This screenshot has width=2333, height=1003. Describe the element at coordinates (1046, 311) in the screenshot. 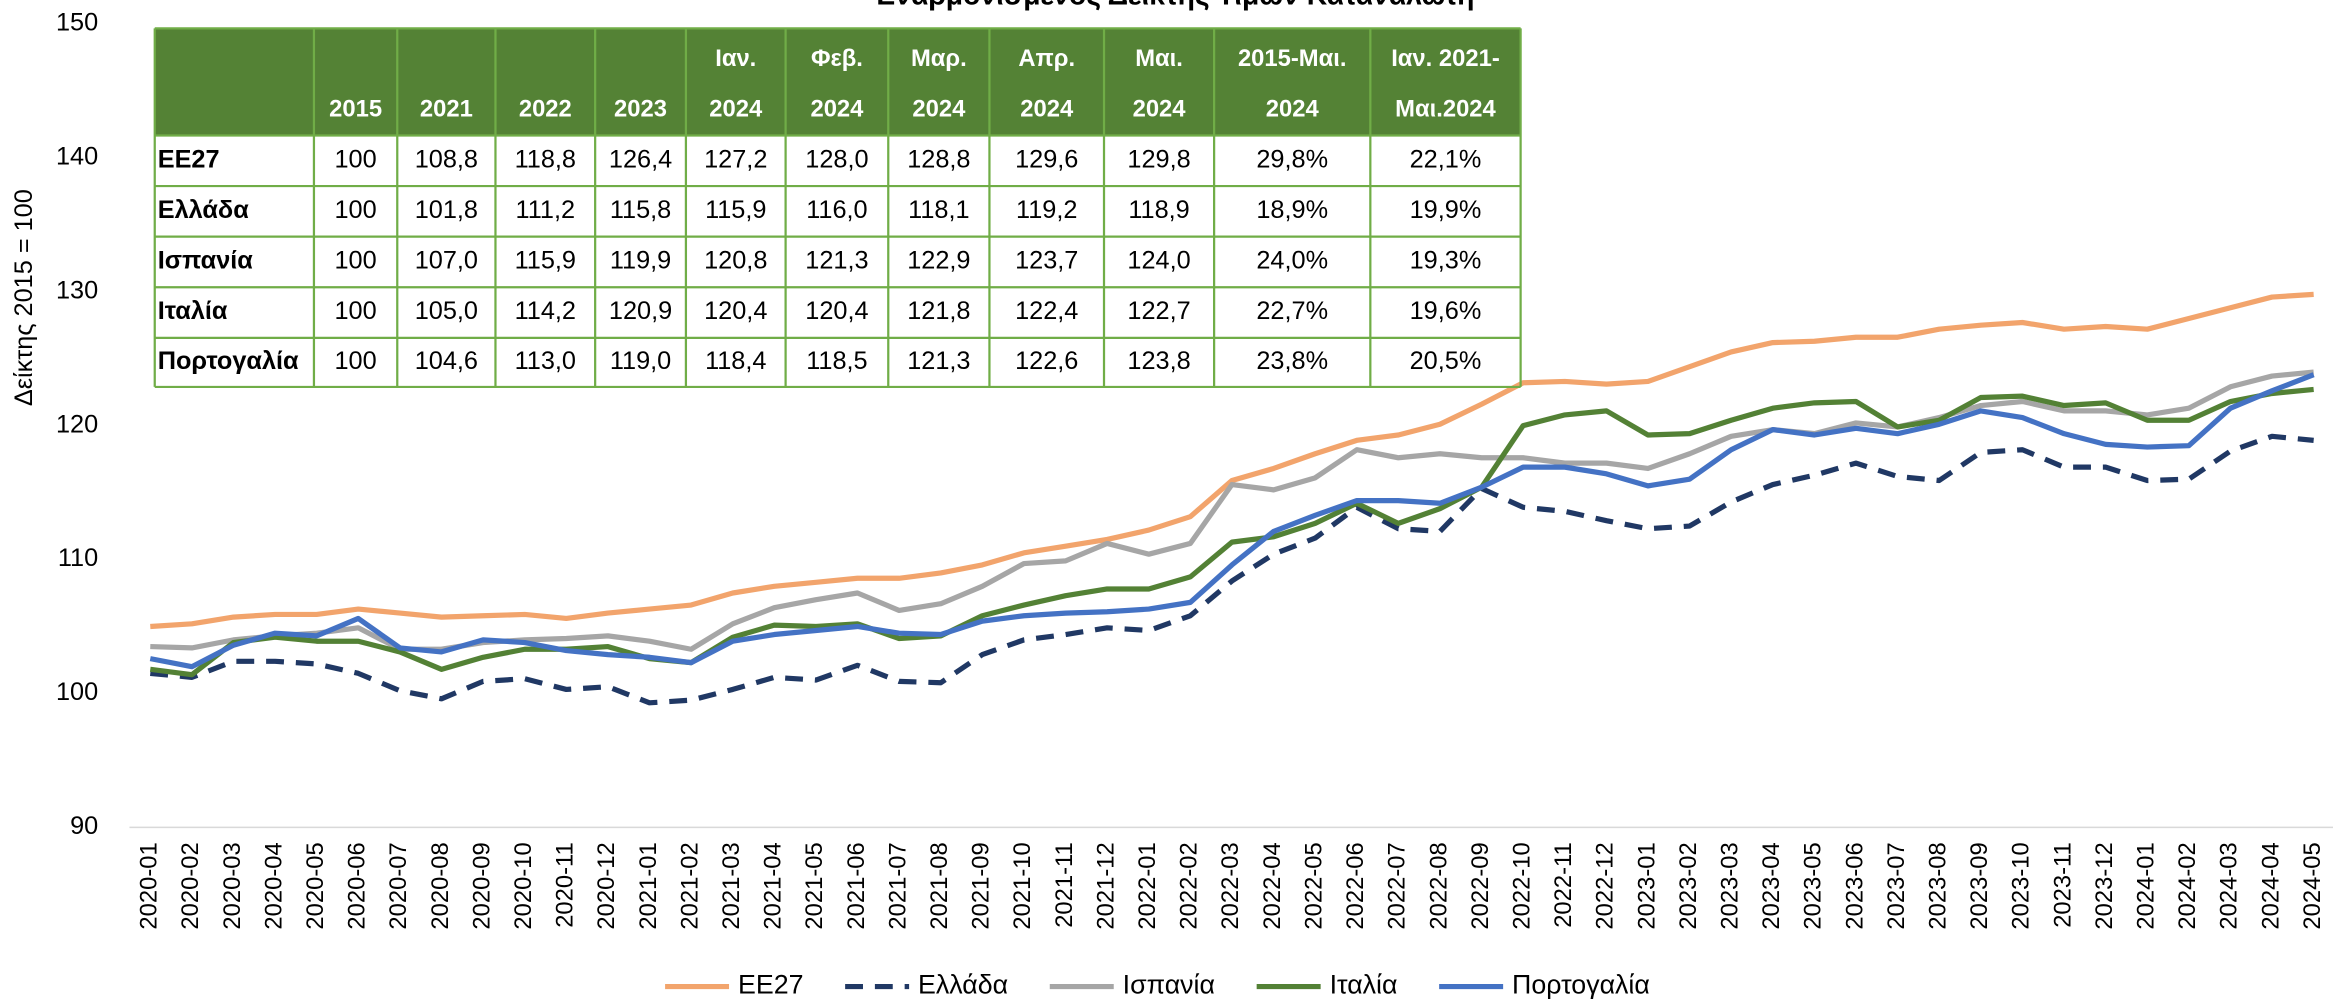

I see `table-cell: 122,4` at that location.